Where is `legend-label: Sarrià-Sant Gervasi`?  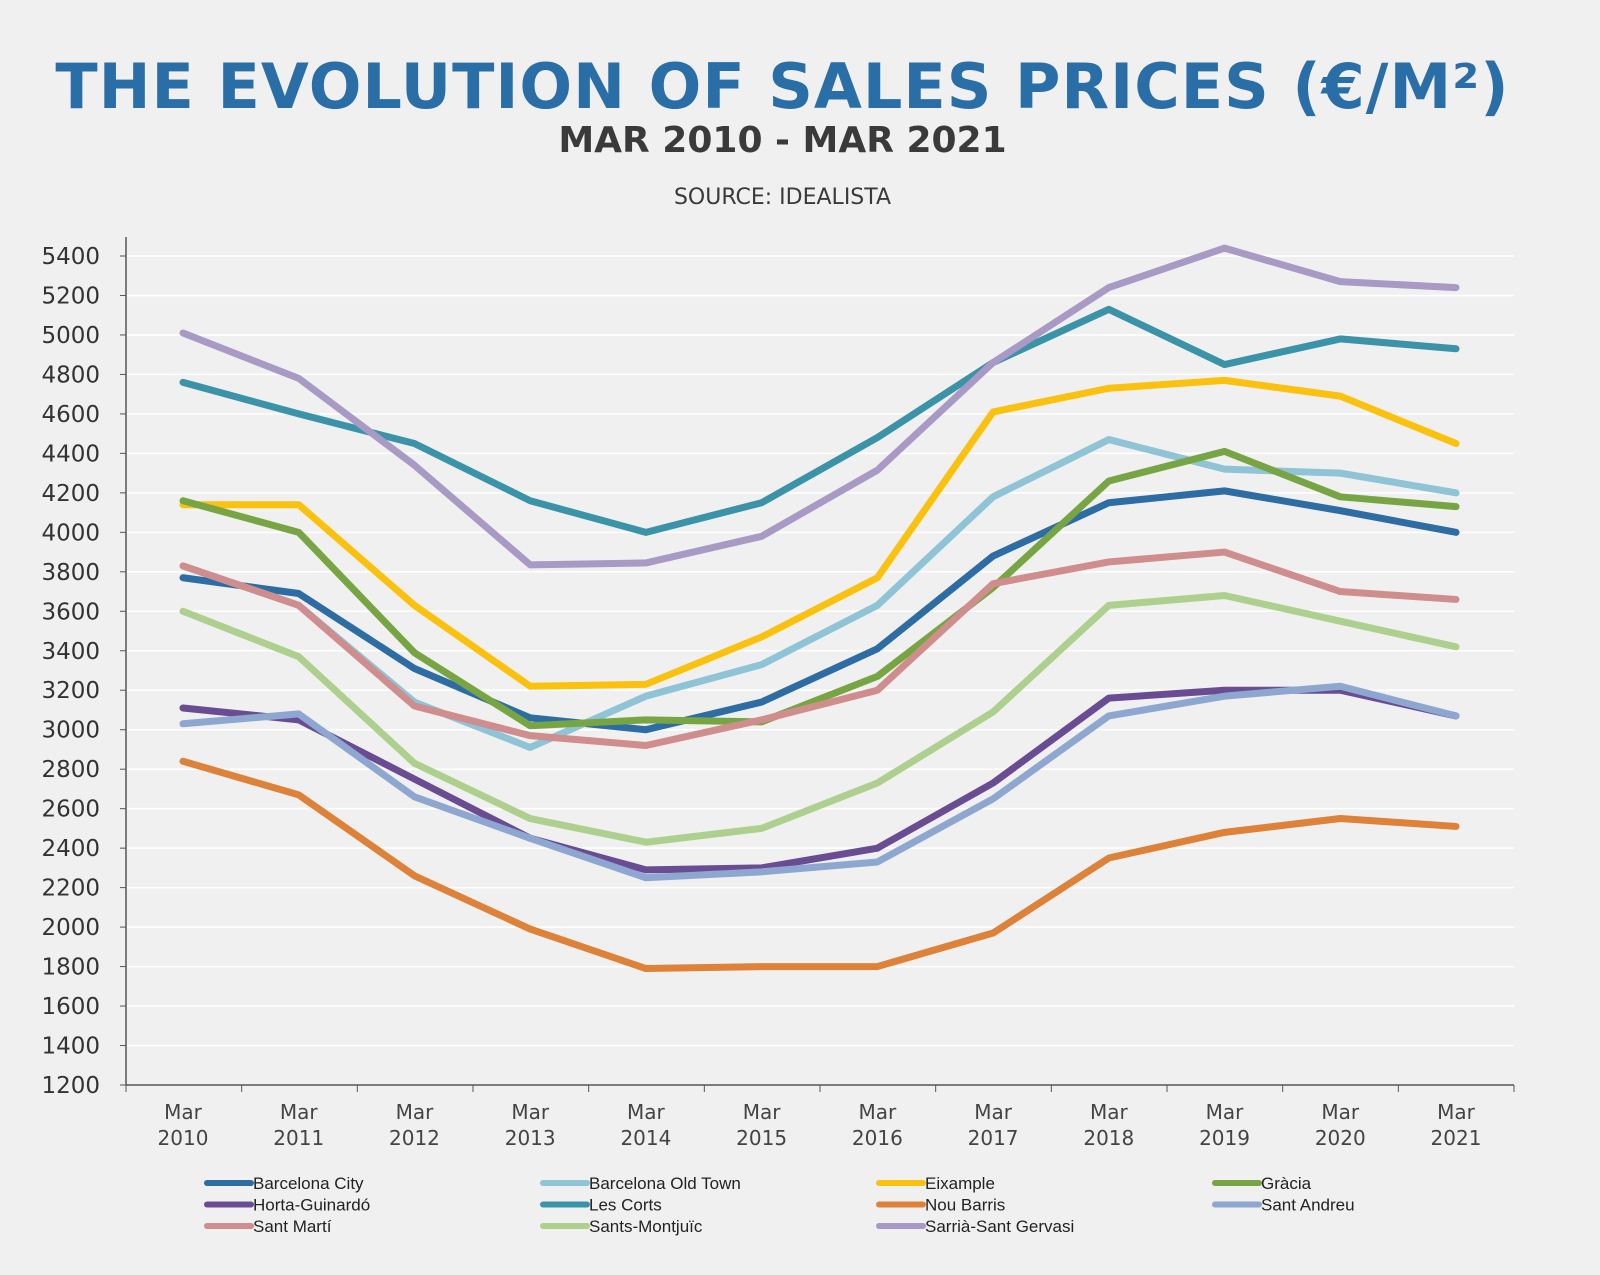
legend-label: Sarrià-Sant Gervasi is located at coordinates (999, 1226).